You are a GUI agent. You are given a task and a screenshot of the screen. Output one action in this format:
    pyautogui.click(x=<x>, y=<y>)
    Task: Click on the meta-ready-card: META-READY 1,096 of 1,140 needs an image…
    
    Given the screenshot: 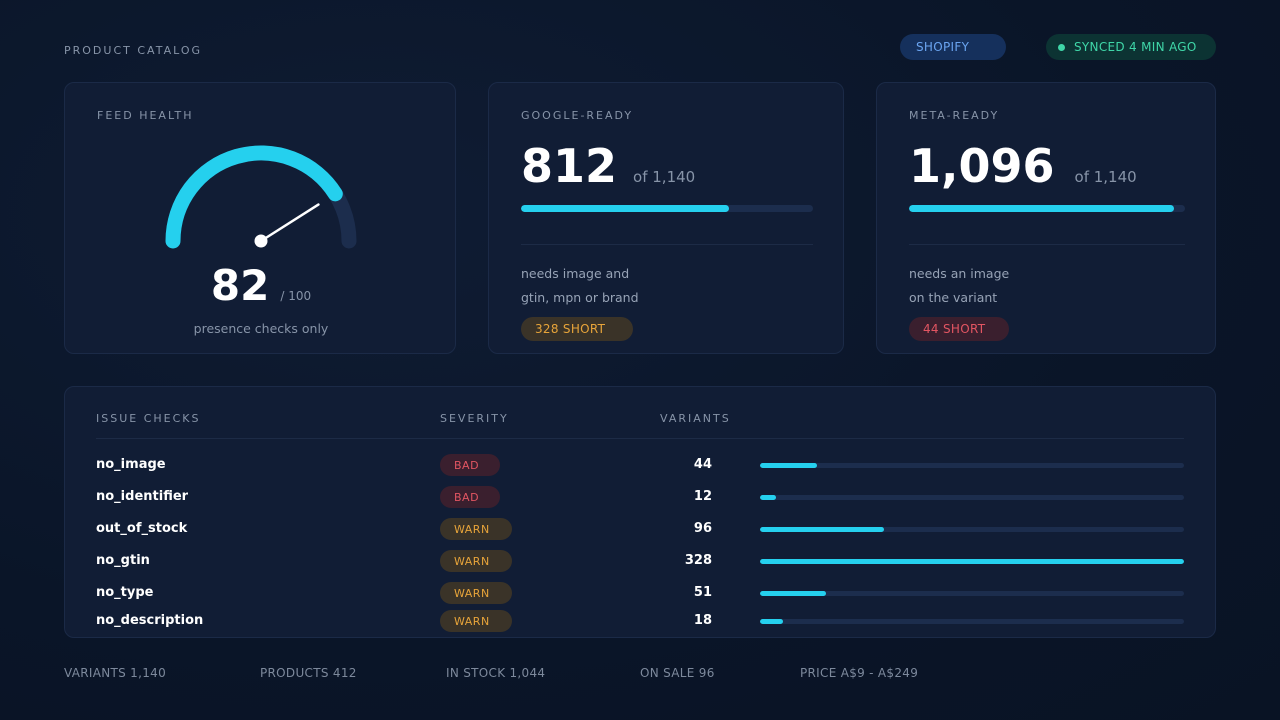 What is the action you would take?
    pyautogui.click(x=1046, y=218)
    